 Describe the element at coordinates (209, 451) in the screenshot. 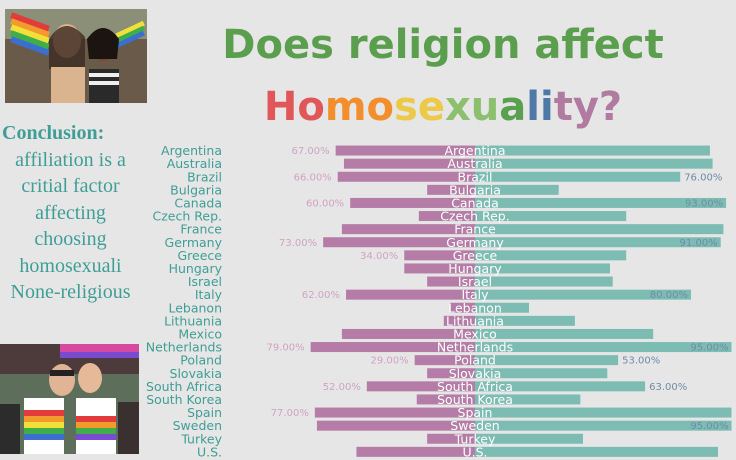

I see `country-name: U.S.` at that location.